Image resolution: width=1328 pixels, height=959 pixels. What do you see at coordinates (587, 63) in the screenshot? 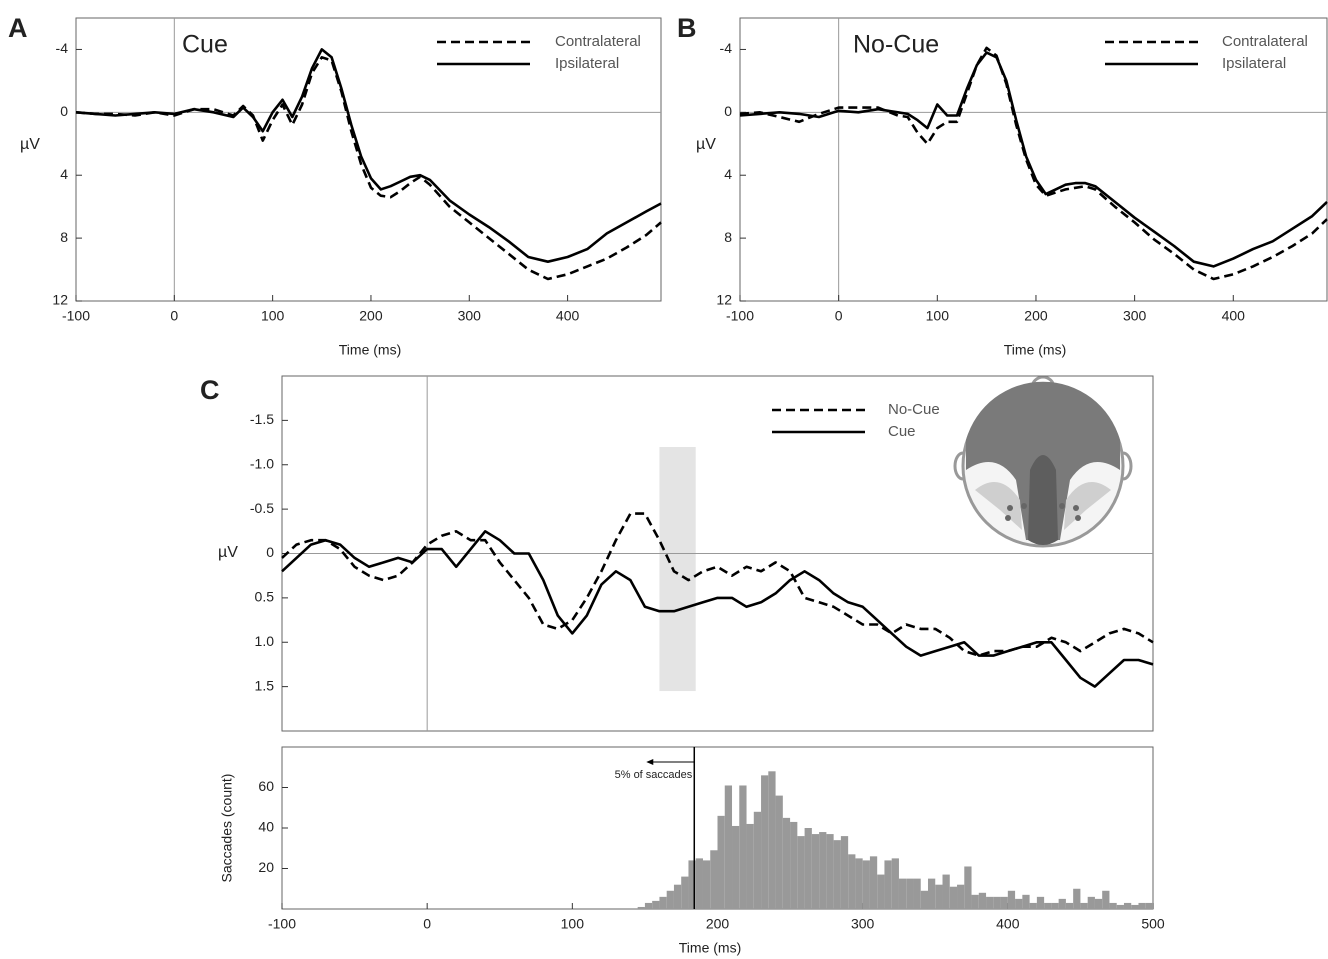
I see `legend-label: Ipsilateral` at bounding box center [587, 63].